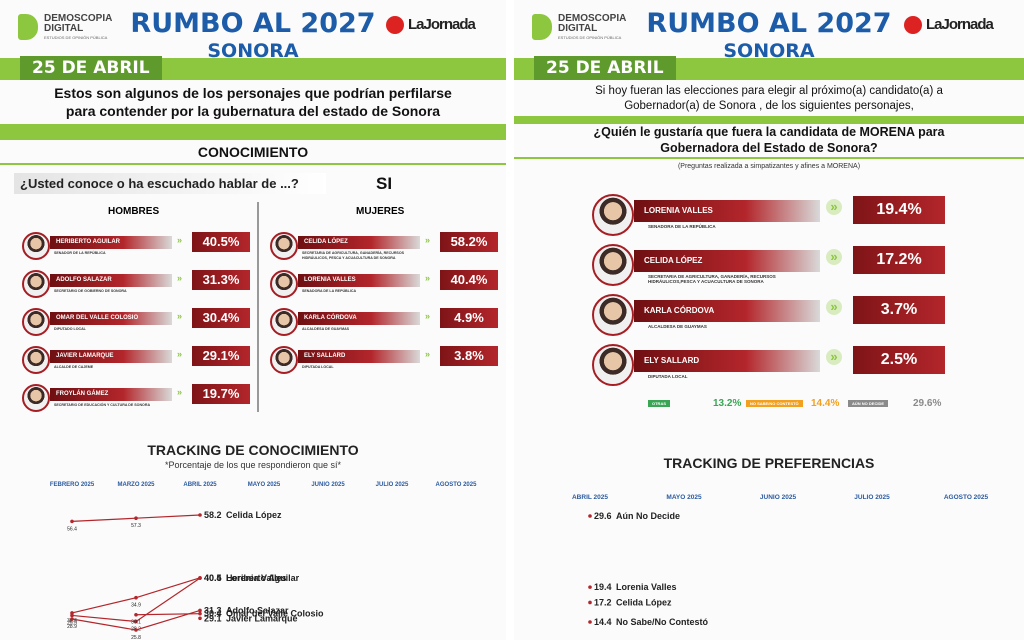 This screenshot has width=1024, height=640. What do you see at coordinates (257, 610) in the screenshot?
I see `series-name: Adolfo Salazar` at bounding box center [257, 610].